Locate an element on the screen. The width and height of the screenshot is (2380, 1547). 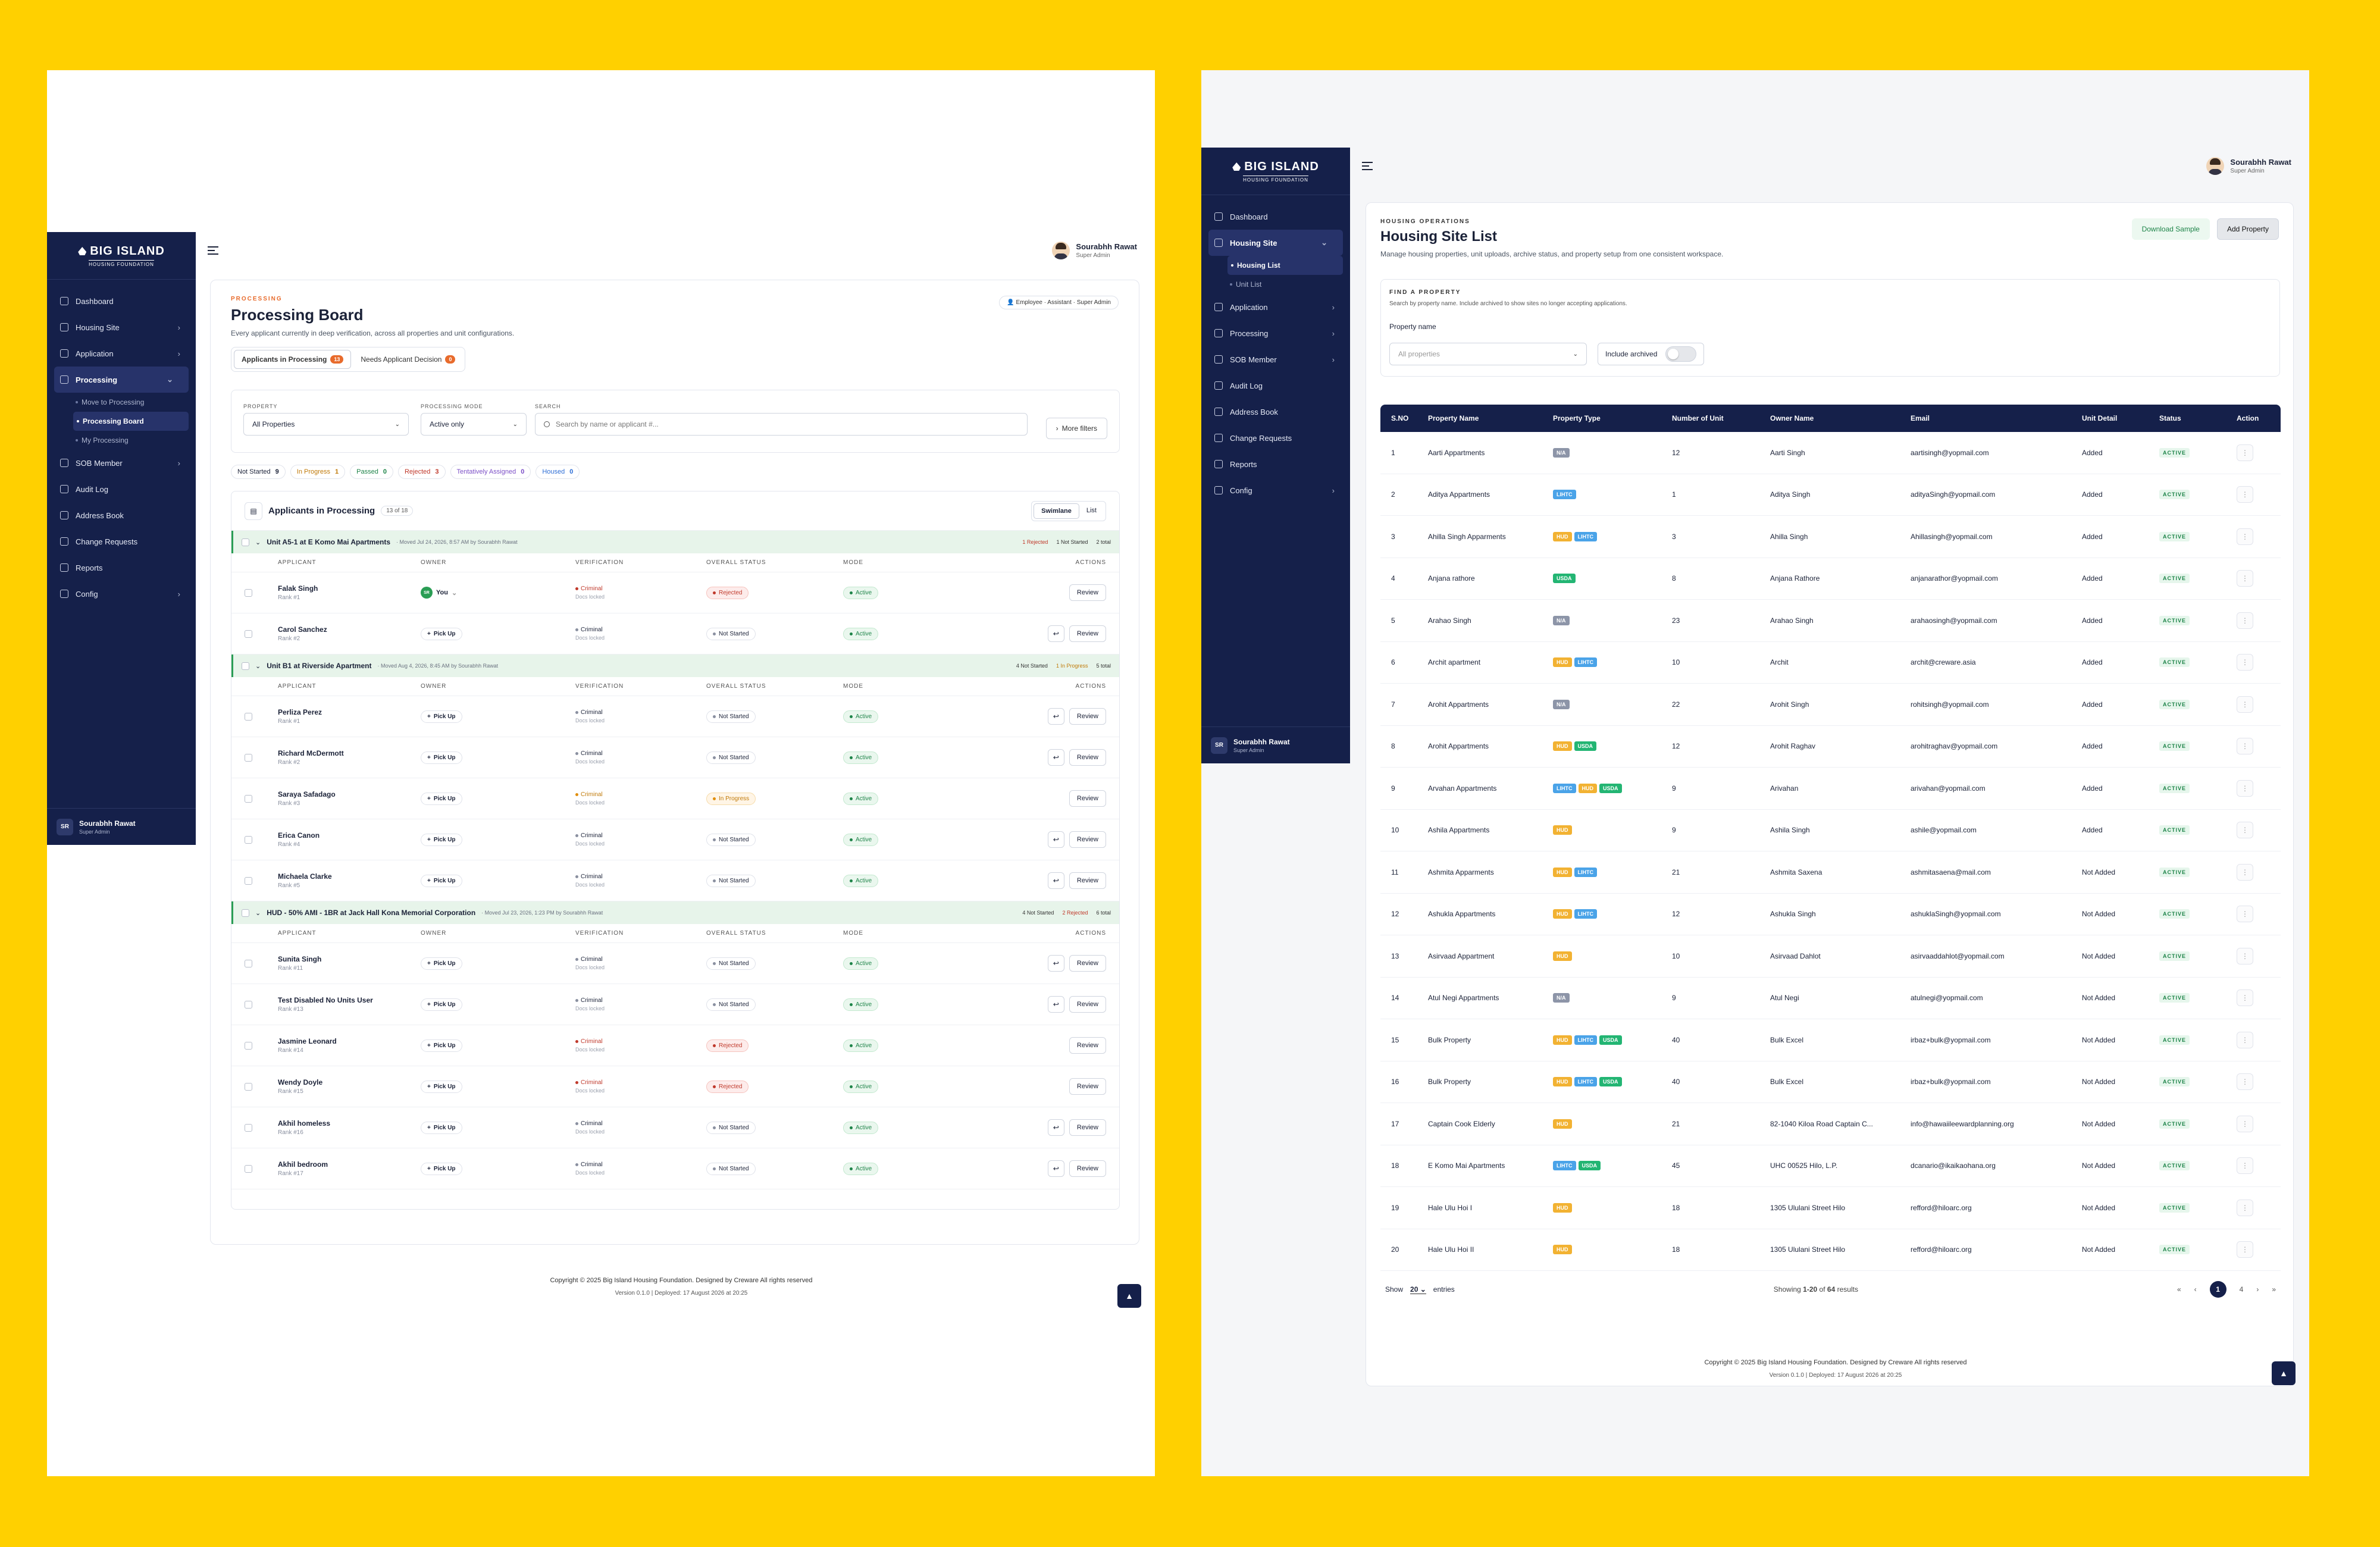
sidebar-item-address-book: Address Book is located at coordinates (1275, 412).